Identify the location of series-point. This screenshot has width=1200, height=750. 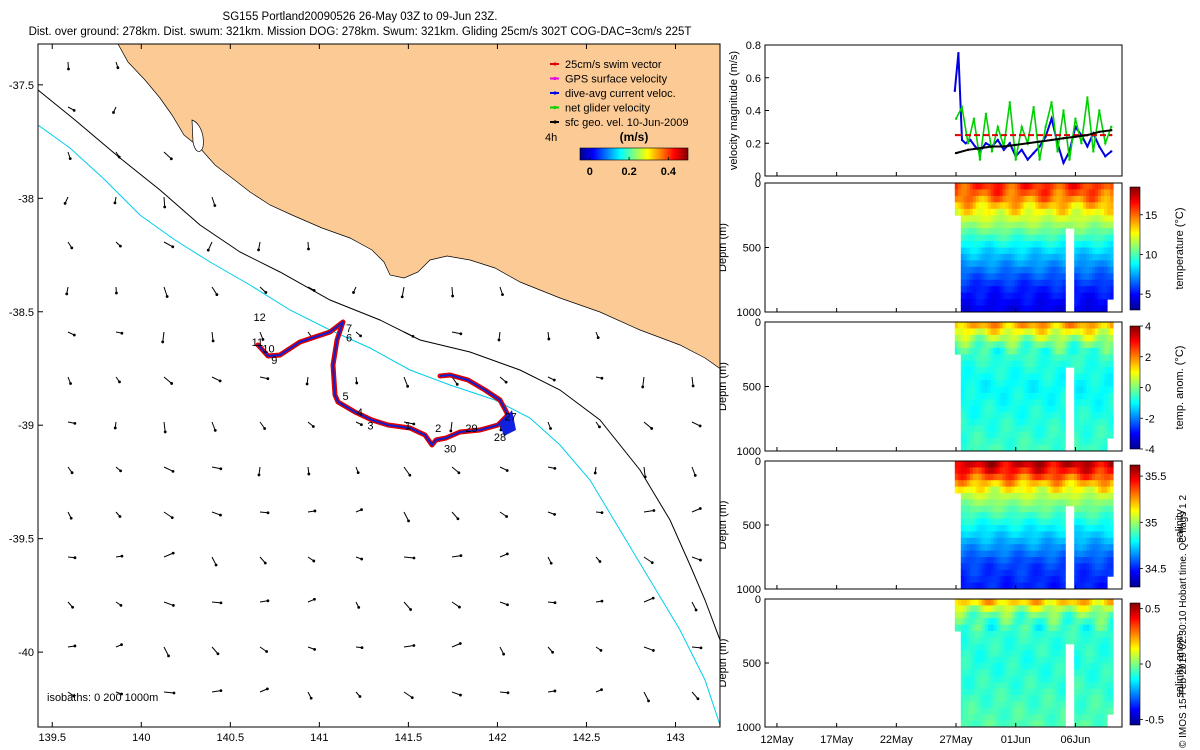
(1039, 141).